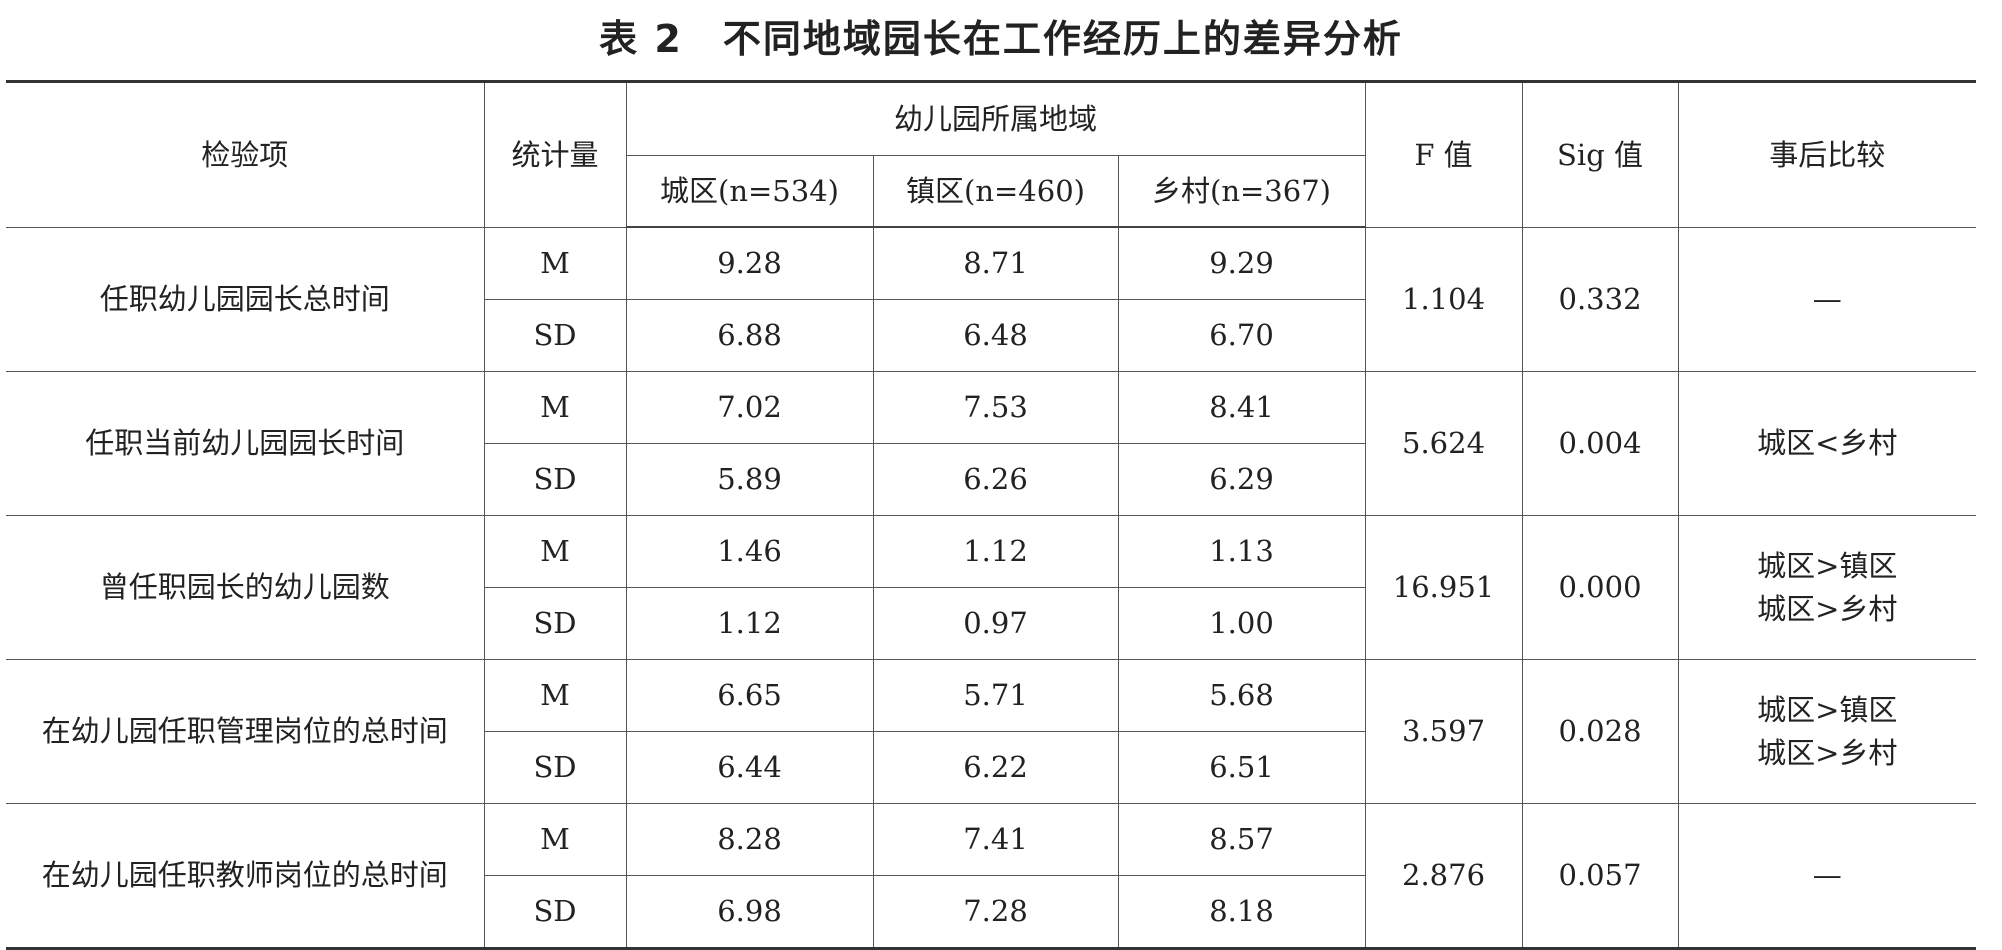 Image resolution: width=2002 pixels, height=950 pixels. What do you see at coordinates (749, 479) in the screenshot?
I see `cell-sd: 5.89` at bounding box center [749, 479].